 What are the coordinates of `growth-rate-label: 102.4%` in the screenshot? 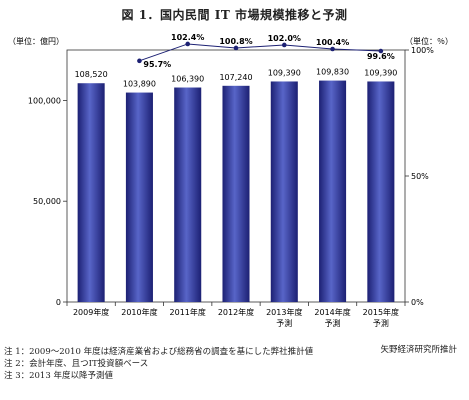 It's located at (187, 37).